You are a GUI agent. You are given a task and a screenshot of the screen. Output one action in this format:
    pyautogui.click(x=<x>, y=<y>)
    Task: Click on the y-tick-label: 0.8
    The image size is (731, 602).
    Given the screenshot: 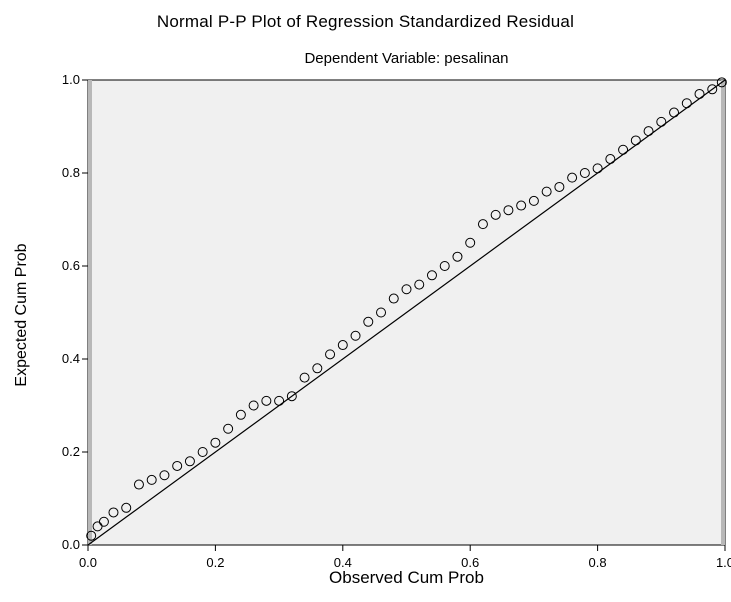 What is the action you would take?
    pyautogui.click(x=71, y=172)
    